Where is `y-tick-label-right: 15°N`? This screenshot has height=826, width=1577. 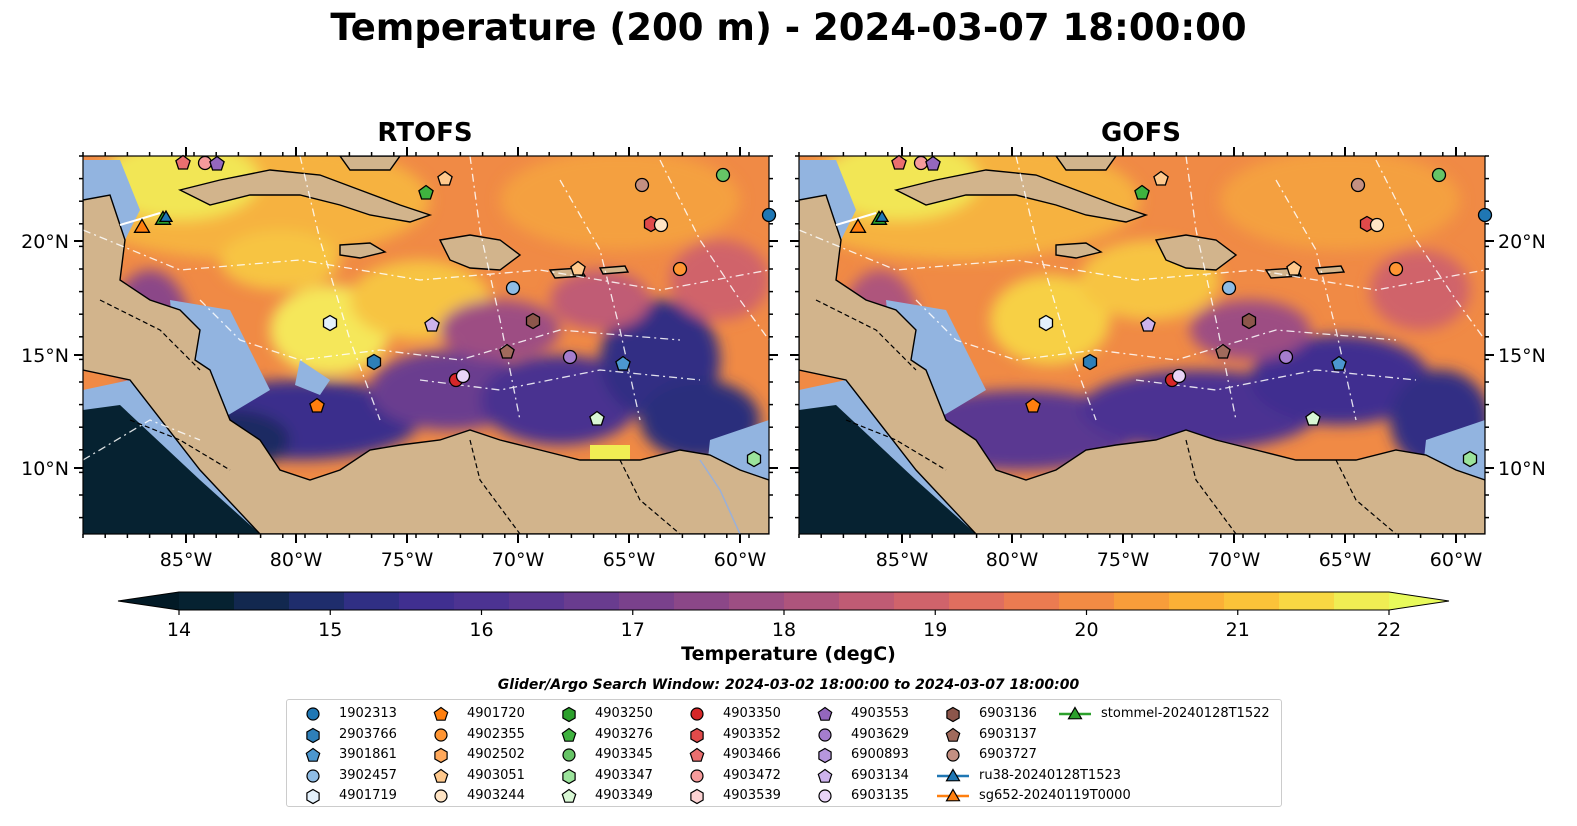
y-tick-label-right: 15°N is located at coordinates (1522, 356).